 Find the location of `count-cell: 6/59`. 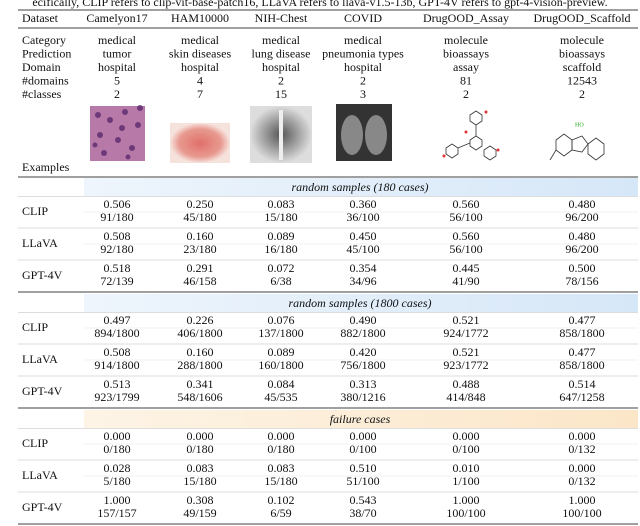

count-cell: 6/59 is located at coordinates (280, 513).